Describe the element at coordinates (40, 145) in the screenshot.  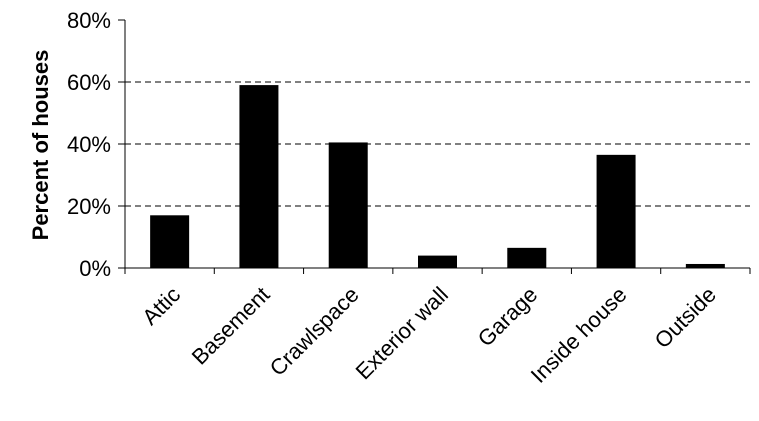
I see `y-axis-title: Percent of houses` at that location.